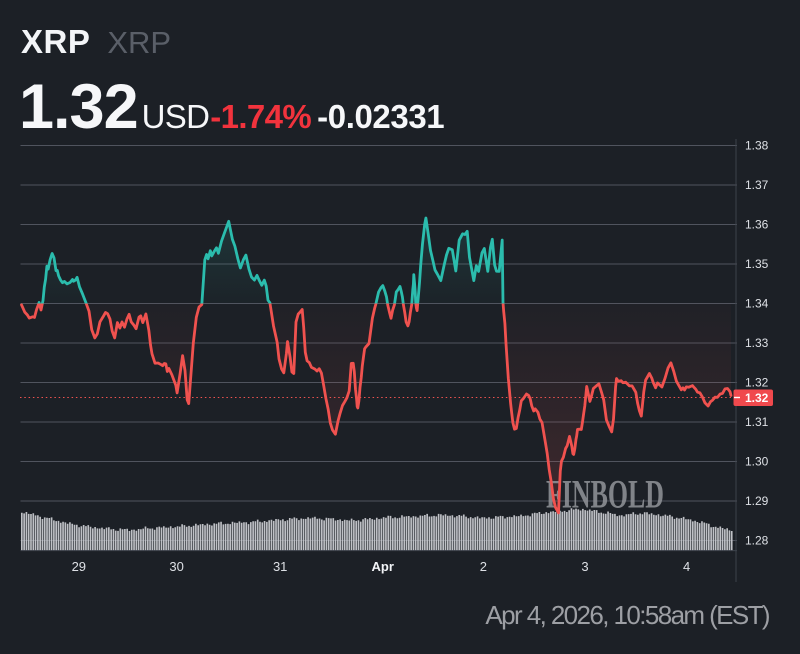 Image resolution: width=800 pixels, height=654 pixels. I want to click on svg-text: 1.29, so click(757, 501).